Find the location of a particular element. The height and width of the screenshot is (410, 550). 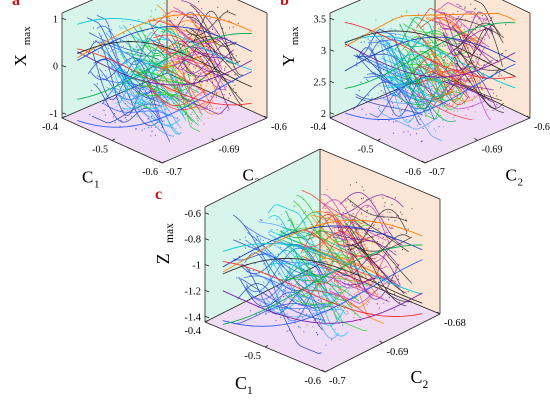

data-cloud is located at coordinates (165, 71).